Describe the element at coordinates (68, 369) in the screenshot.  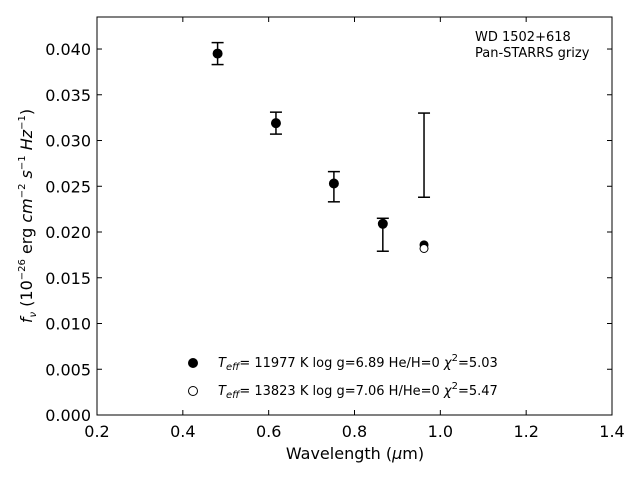
I see `y-tick-label: 0.005` at that location.